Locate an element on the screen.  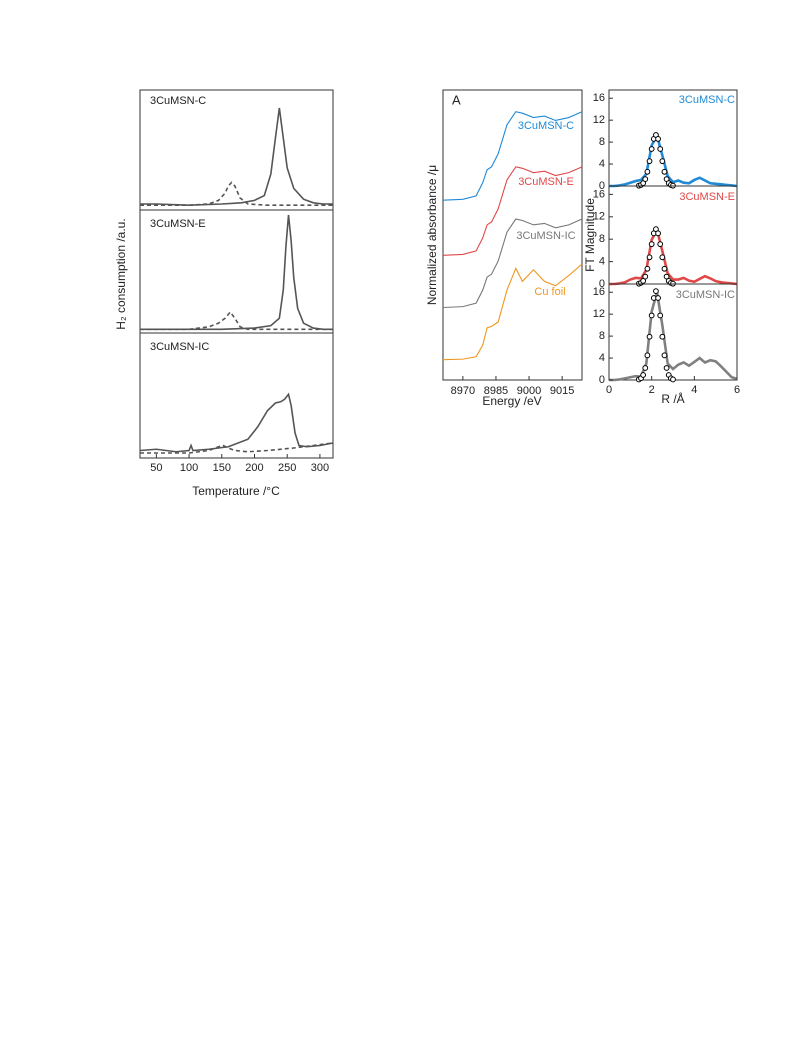
x-tick-label: 8985 is located at coordinates (496, 391).